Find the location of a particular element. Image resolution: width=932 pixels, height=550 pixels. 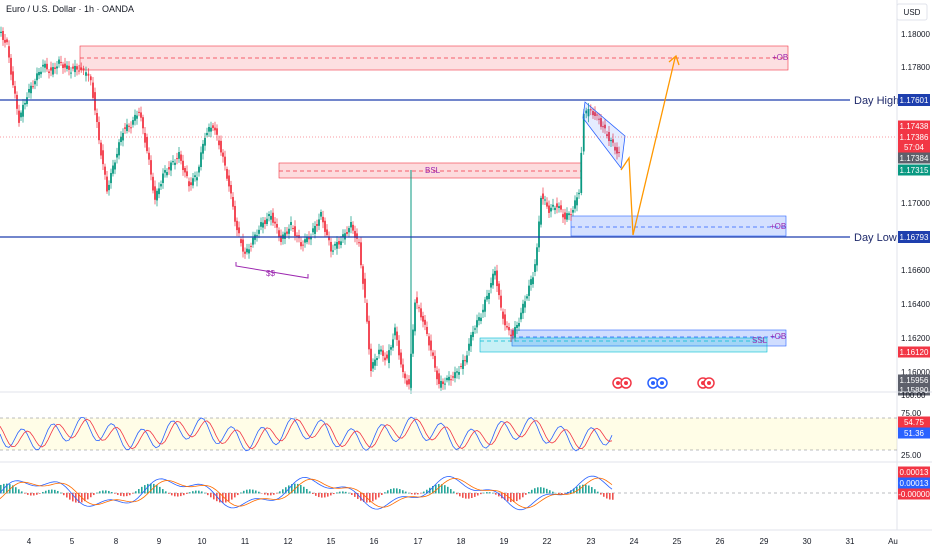

macd-signal-line is located at coordinates (306, 493).